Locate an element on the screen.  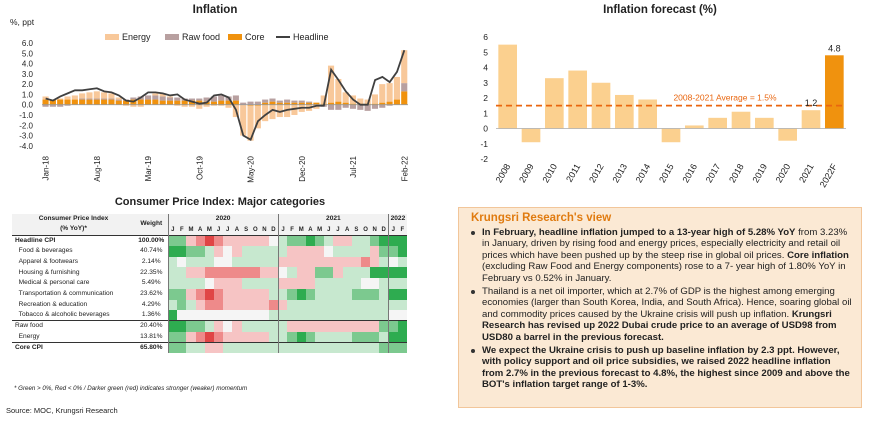
table-row: Headline CPI 100.00% is located at coordinates (209, 240).